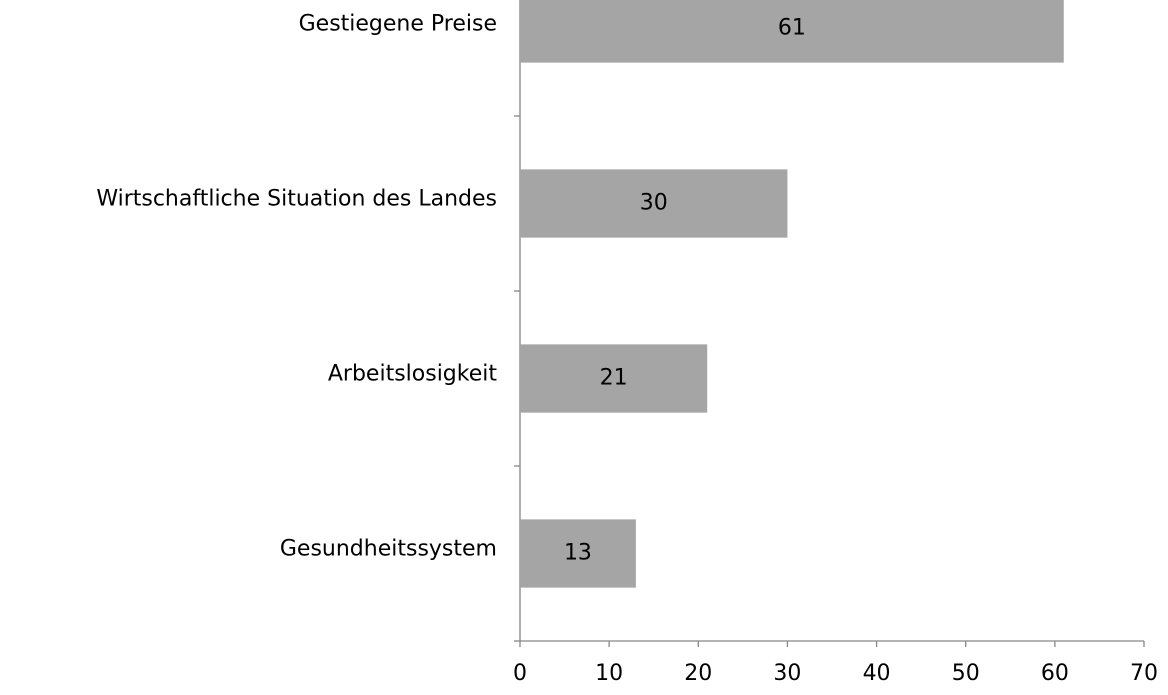  Describe the element at coordinates (698, 673) in the screenshot. I see `x-tick-label: 20` at that location.